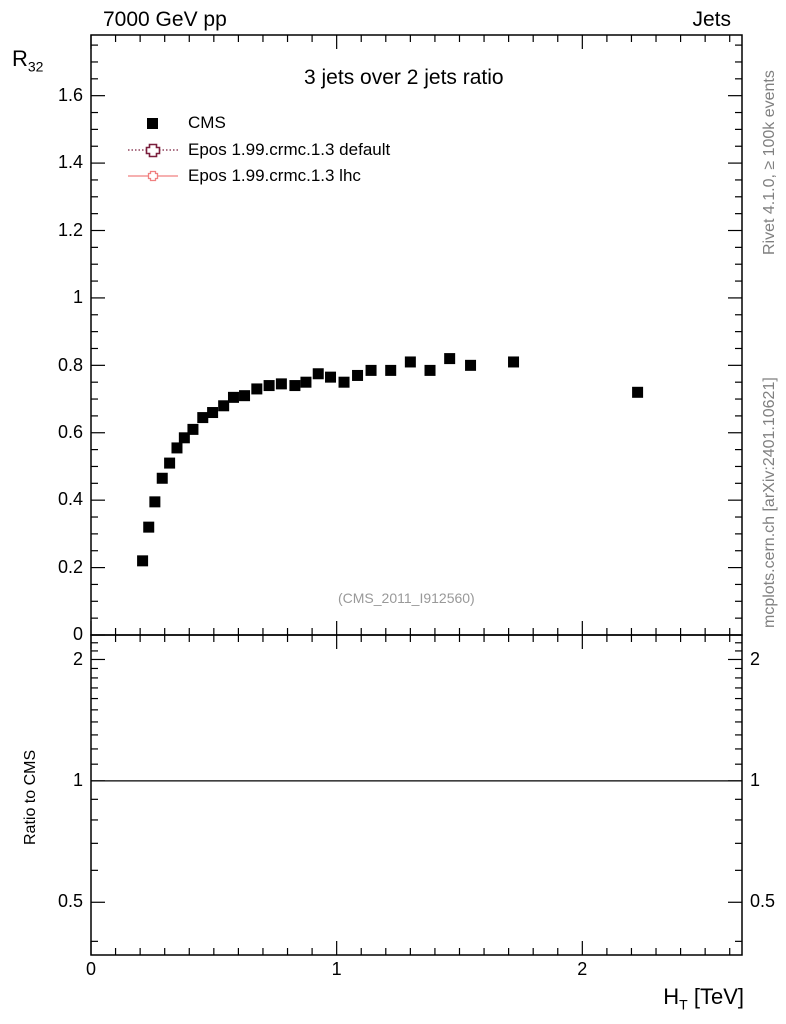  Describe the element at coordinates (77, 634) in the screenshot. I see `y-tick-label: 0` at that location.